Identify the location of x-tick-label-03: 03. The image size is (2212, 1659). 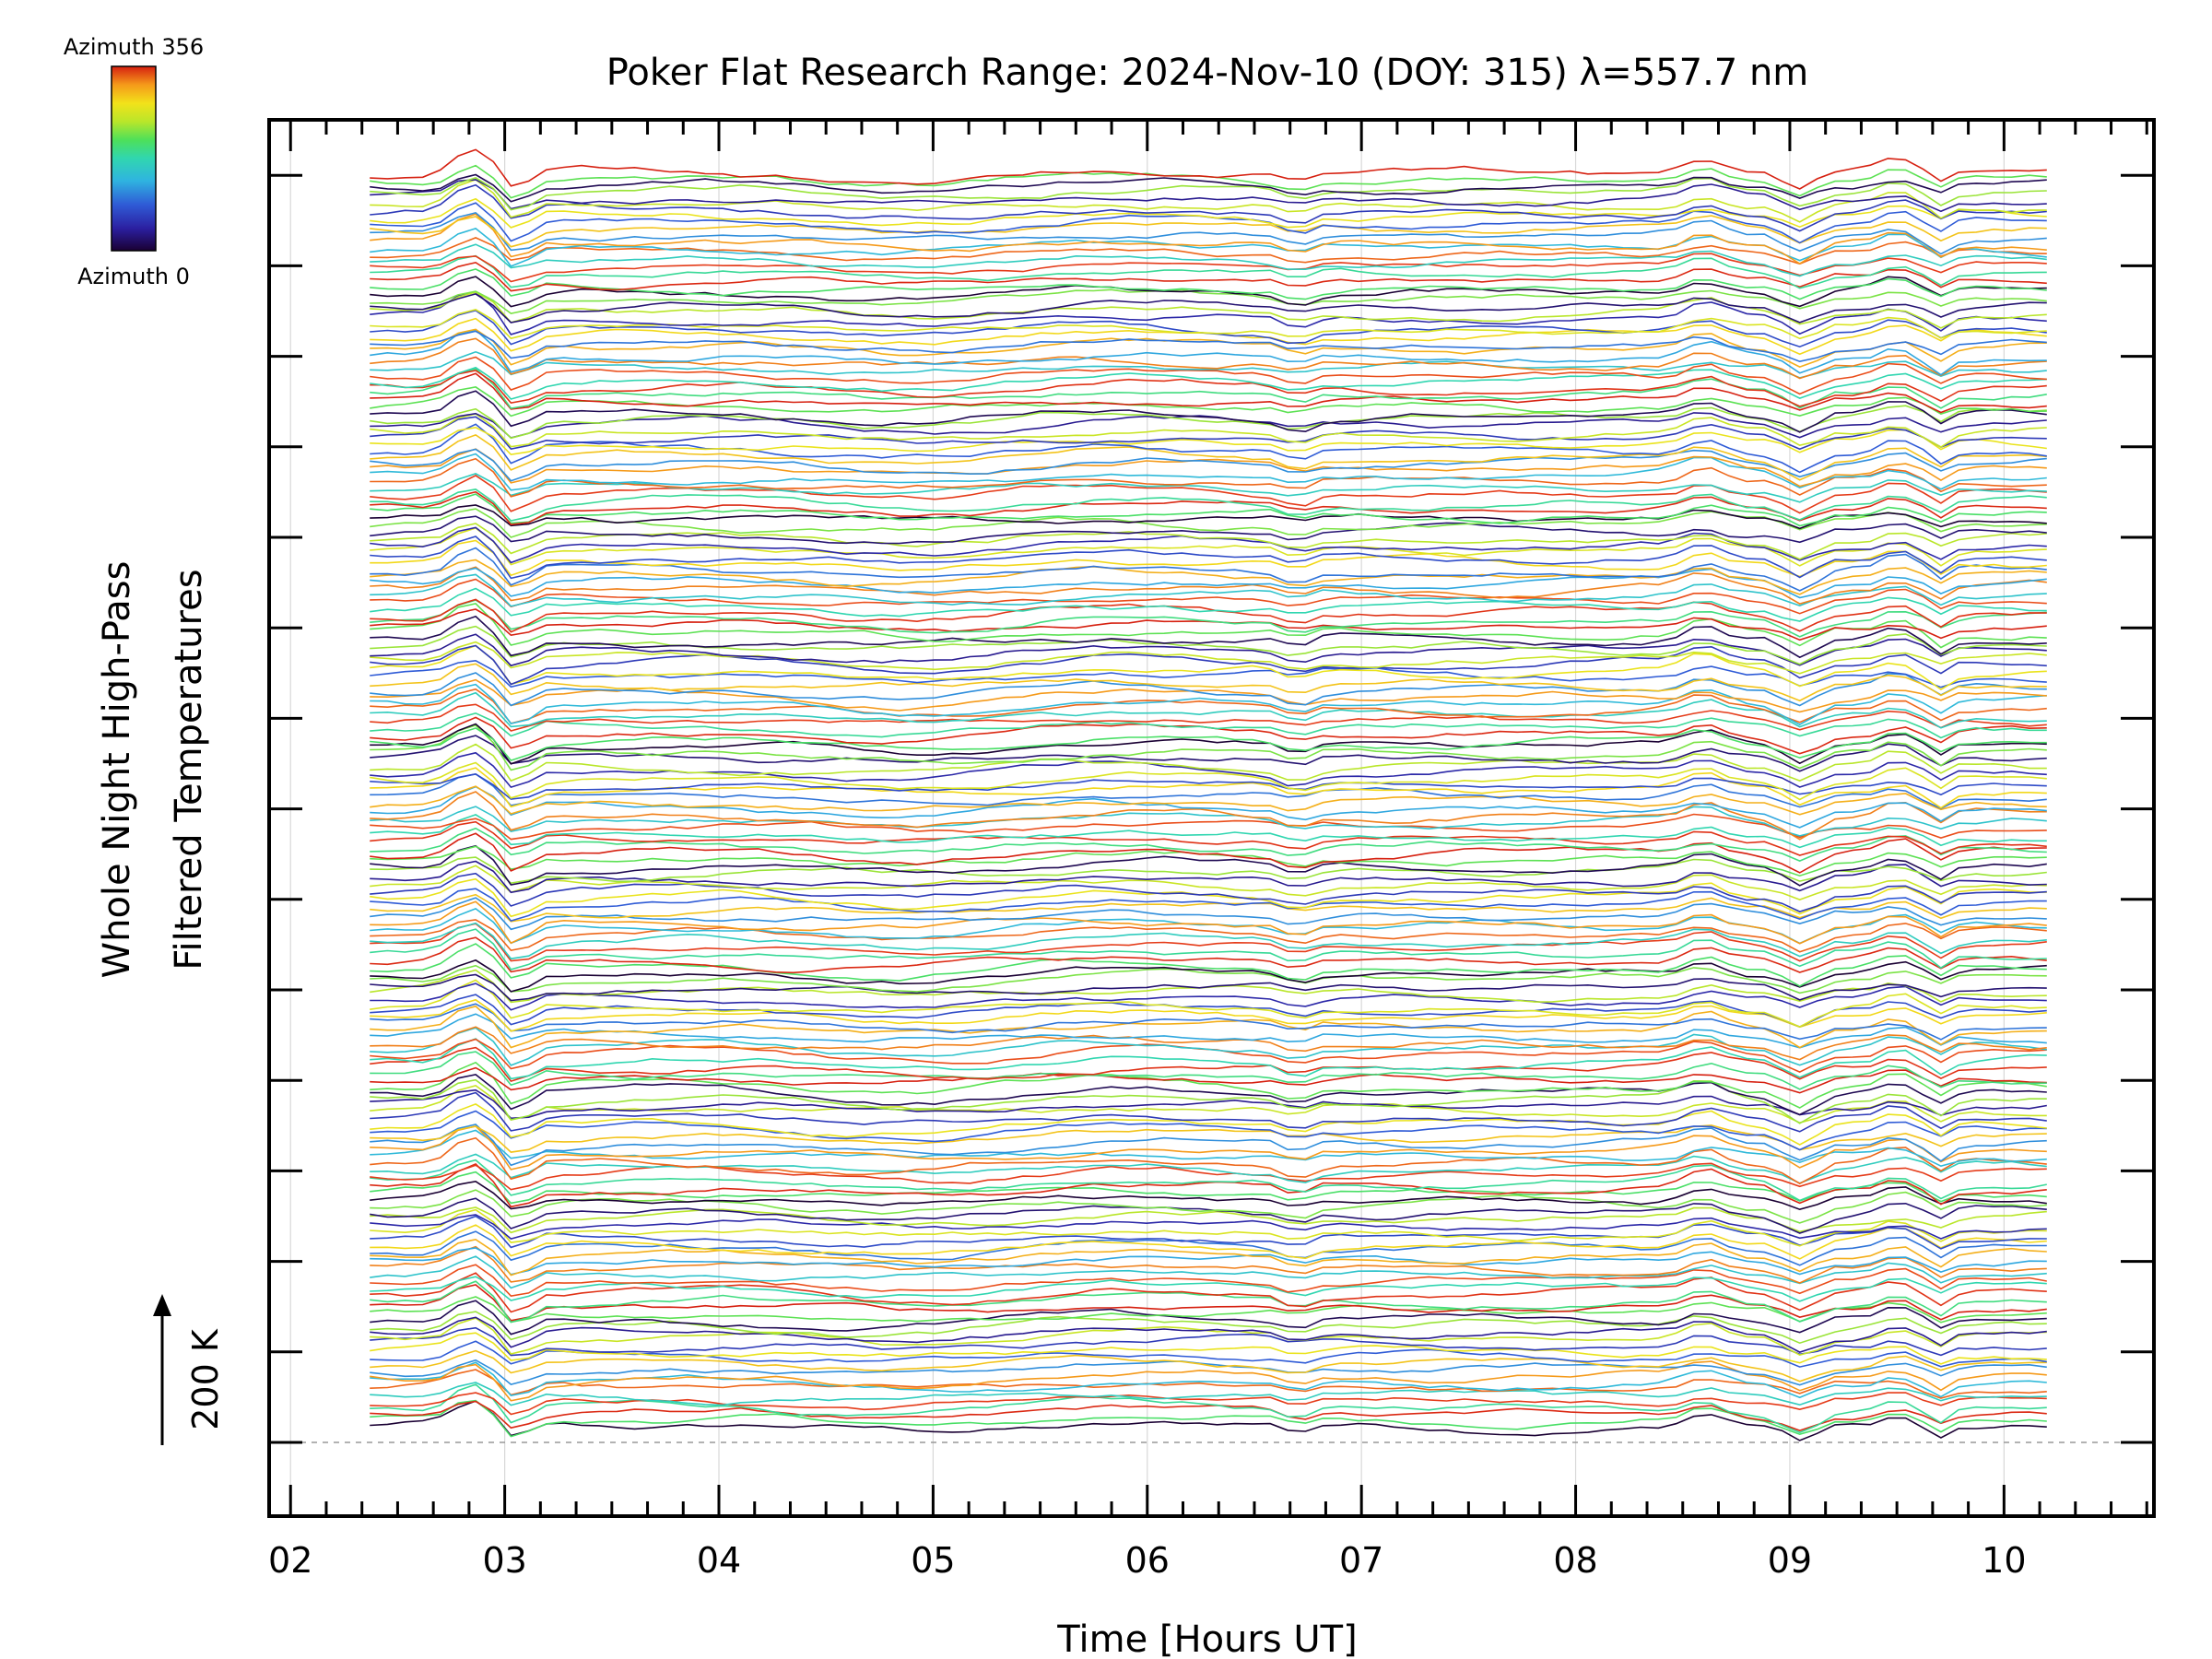
(504, 1560).